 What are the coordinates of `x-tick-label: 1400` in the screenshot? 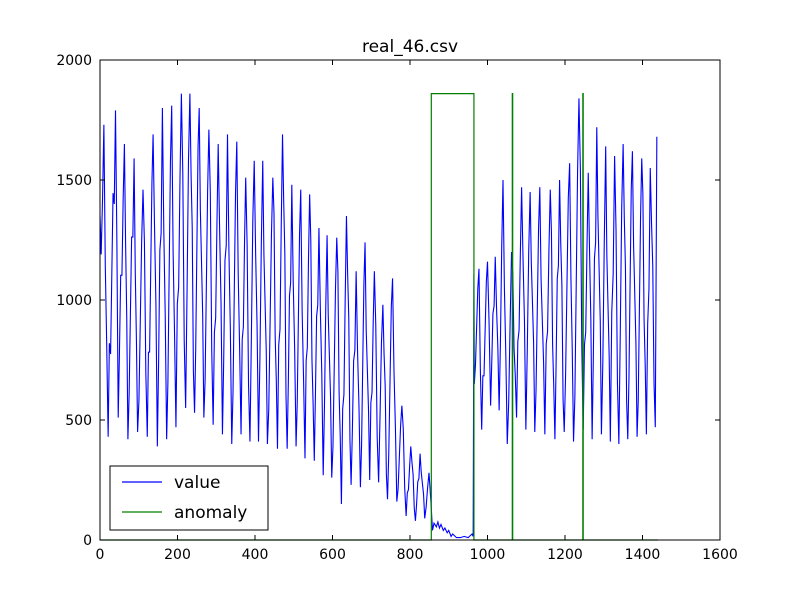 It's located at (643, 555).